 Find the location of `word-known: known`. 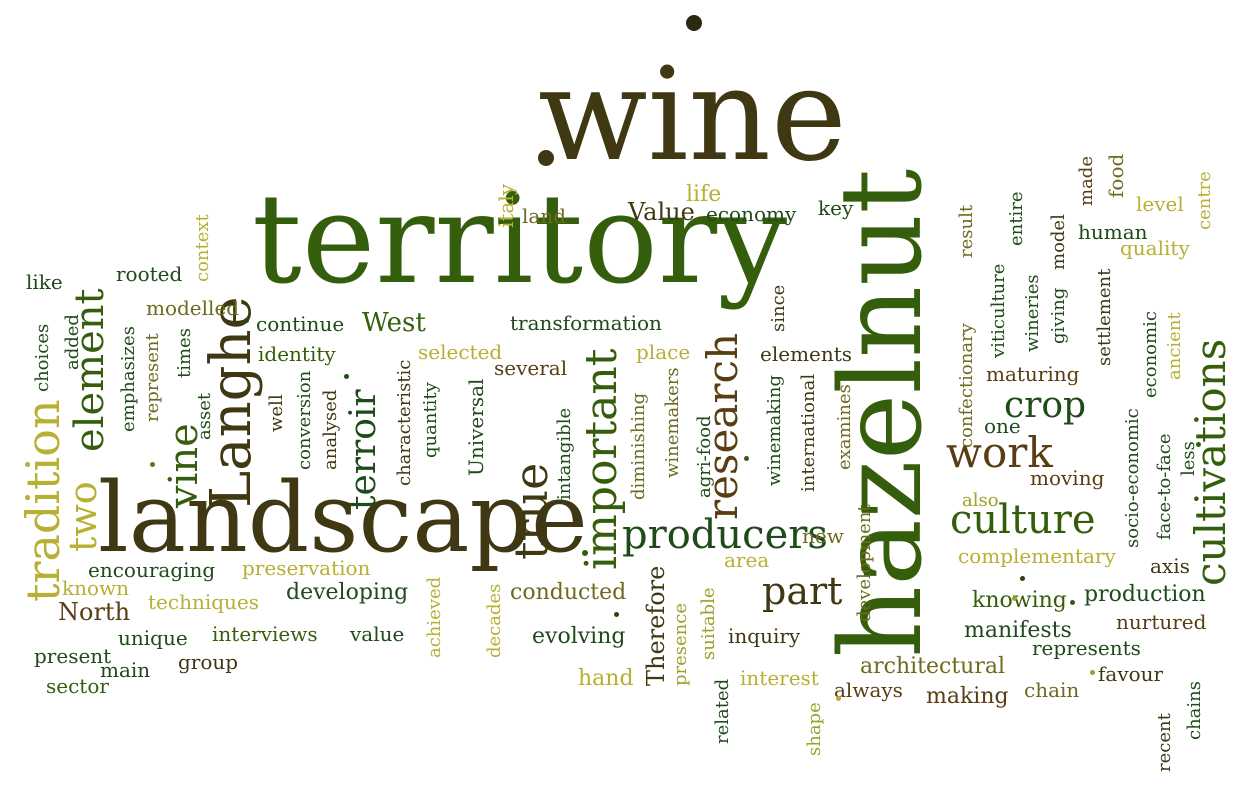

word-known: known is located at coordinates (96, 588).